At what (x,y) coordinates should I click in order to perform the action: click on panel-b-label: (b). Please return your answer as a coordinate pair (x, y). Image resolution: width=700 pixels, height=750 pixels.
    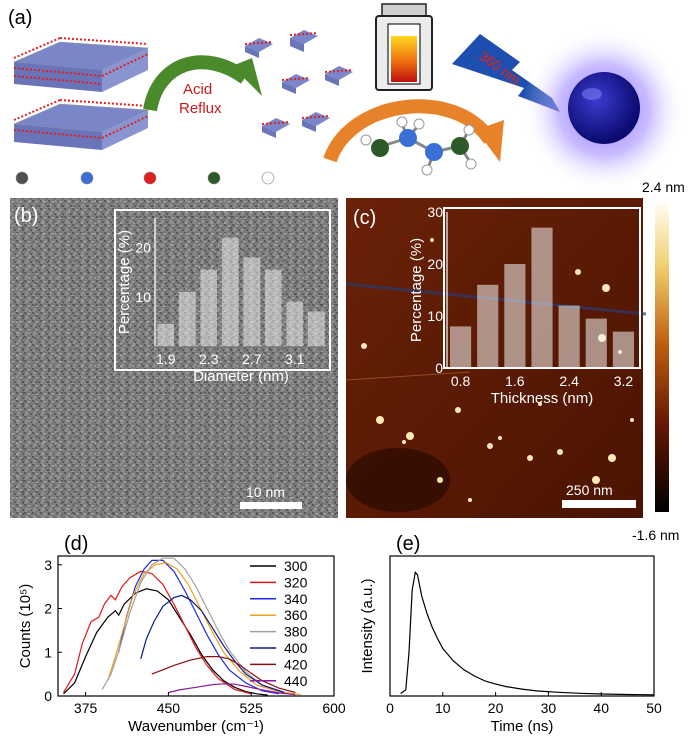
    Looking at the image, I should click on (26, 216).